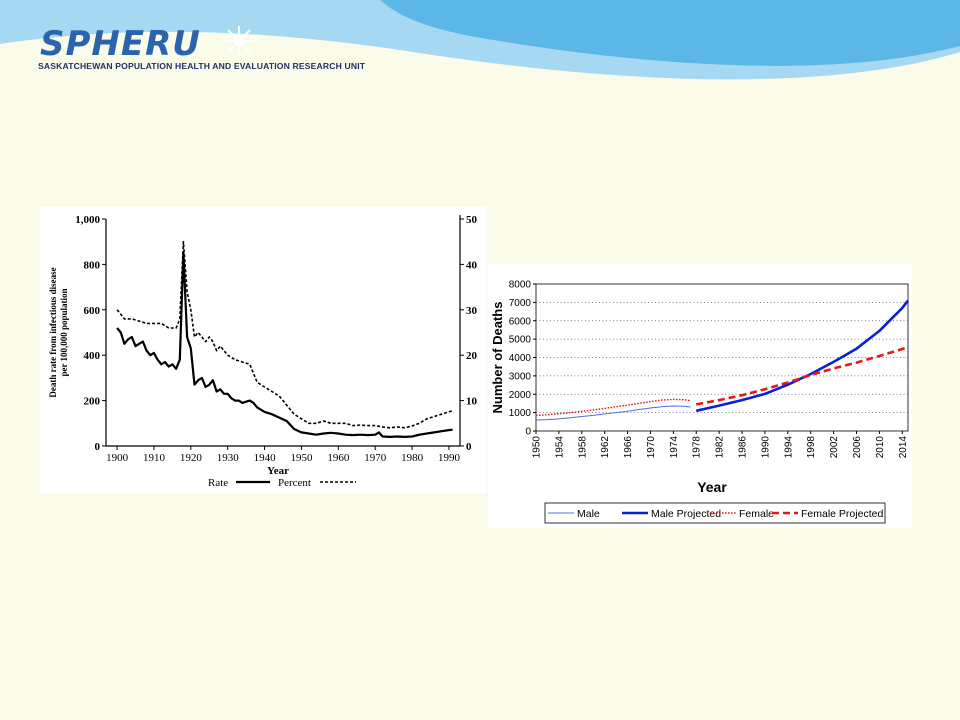 This screenshot has height=720, width=960. Describe the element at coordinates (520, 285) in the screenshot. I see `y-tick-label: 8000` at that location.